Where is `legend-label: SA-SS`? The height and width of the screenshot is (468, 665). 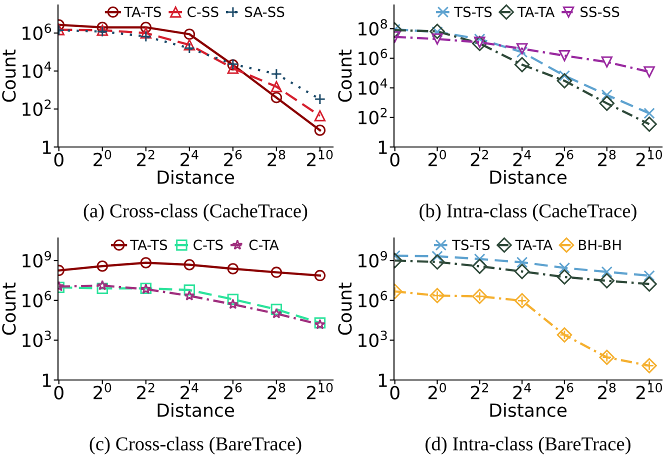
legend-label: SA-SS is located at coordinates (264, 12).